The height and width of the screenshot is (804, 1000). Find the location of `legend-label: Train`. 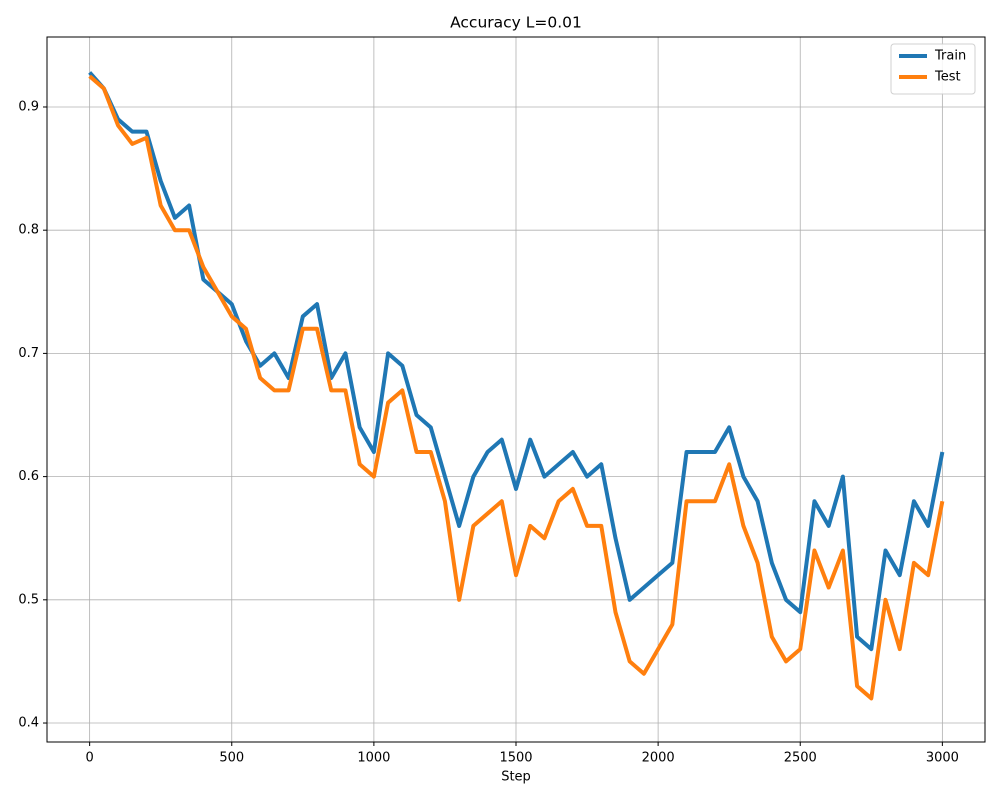

legend-label: Train is located at coordinates (950, 56).